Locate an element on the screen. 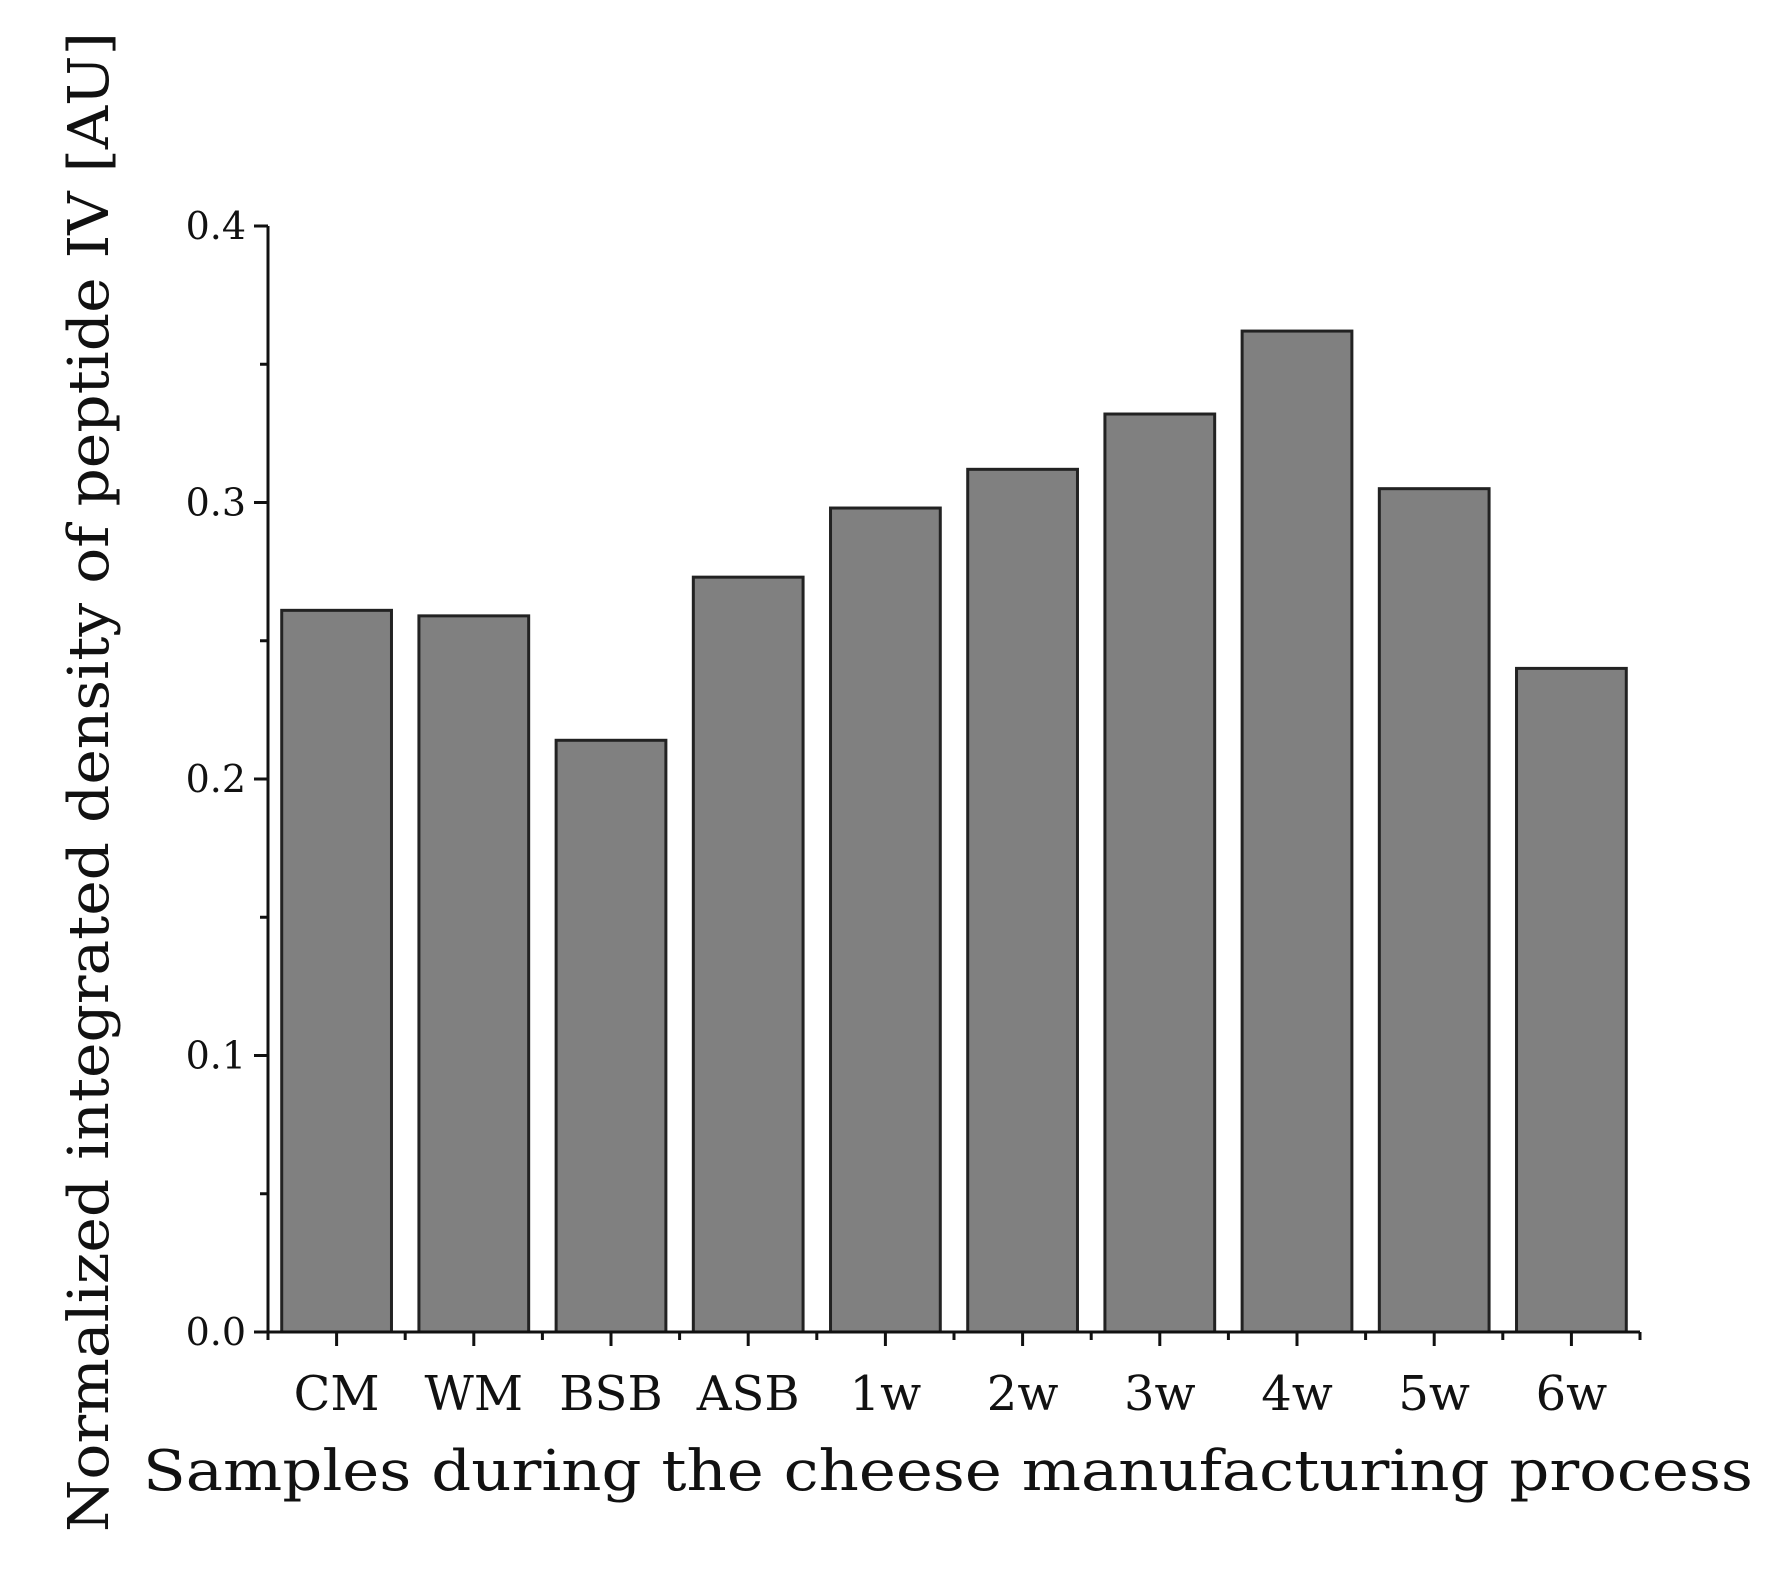  y-tick-label: 0.4 is located at coordinates (216, 226).